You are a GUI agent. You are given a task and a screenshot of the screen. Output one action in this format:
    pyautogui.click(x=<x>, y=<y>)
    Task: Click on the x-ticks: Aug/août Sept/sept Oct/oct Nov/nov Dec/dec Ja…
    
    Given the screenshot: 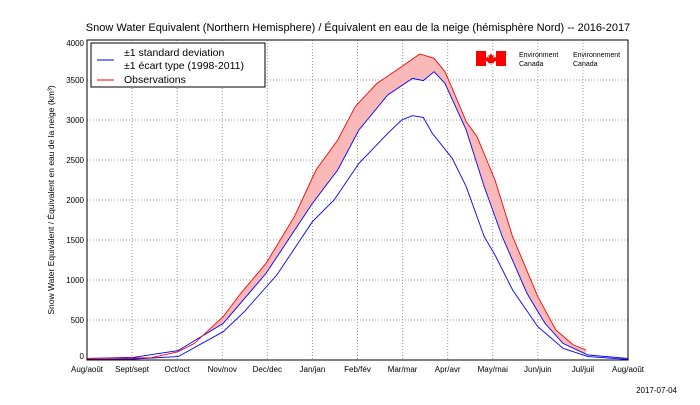 What is the action you would take?
    pyautogui.click(x=358, y=369)
    